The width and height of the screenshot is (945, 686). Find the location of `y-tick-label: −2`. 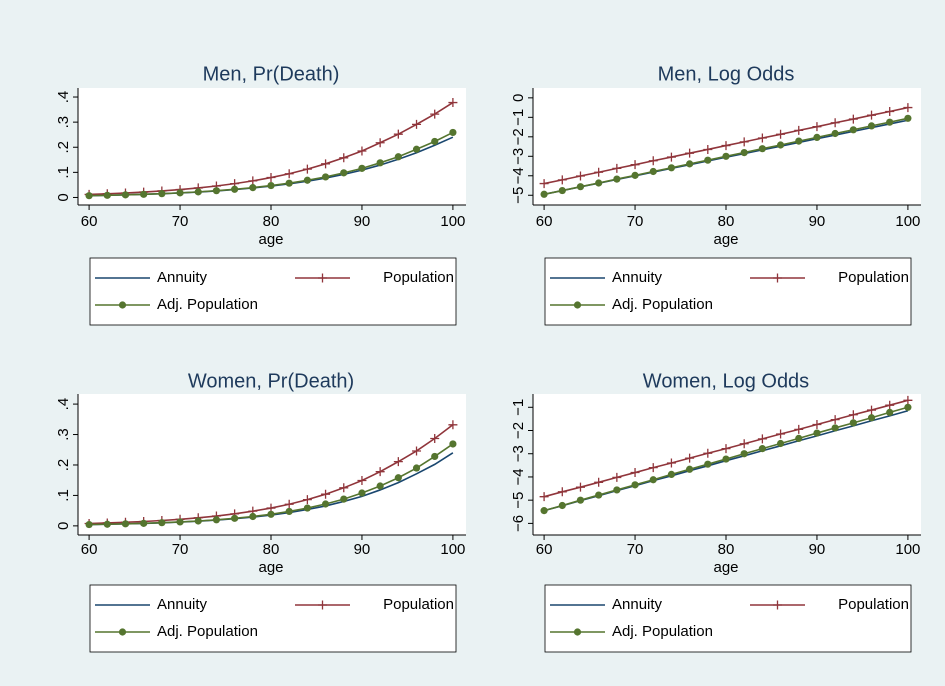

y-tick-label: −2 is located at coordinates (518, 430).